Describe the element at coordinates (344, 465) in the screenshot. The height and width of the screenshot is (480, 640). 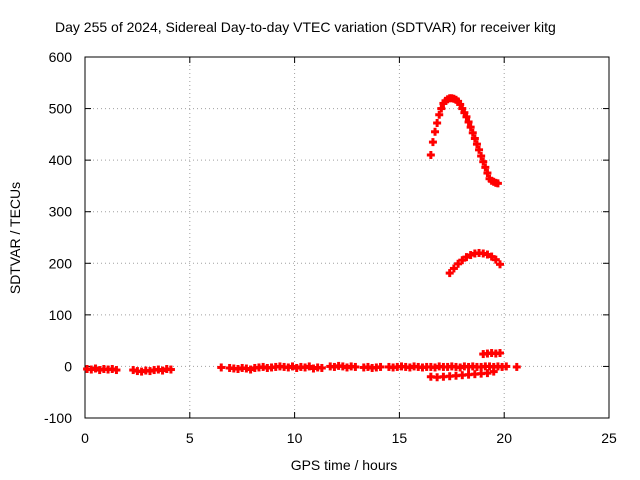
I see `x-axis-label: GPS time / hours` at that location.